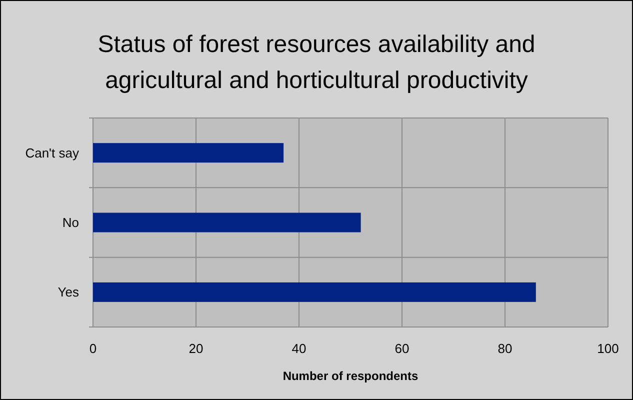 The image size is (633, 400). Describe the element at coordinates (608, 348) in the screenshot. I see `x-tick-label: 100` at that location.